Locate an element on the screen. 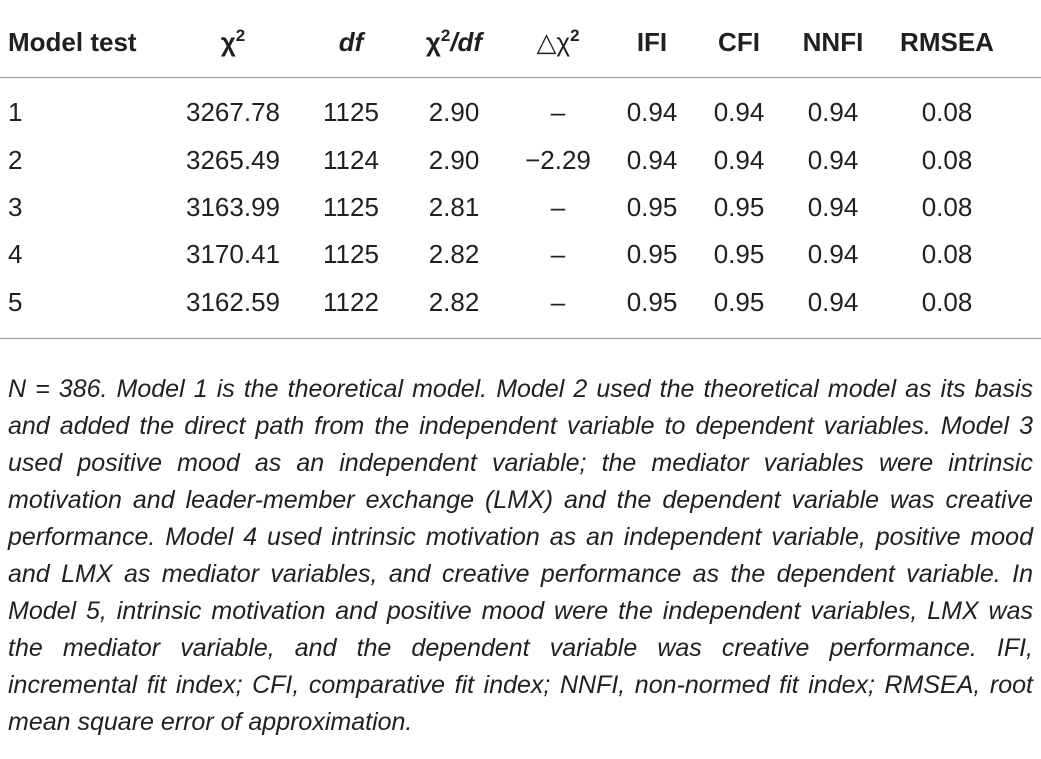 This screenshot has height=759, width=1041. header-chi-square-ratio: χ2/df is located at coordinates (454, 41).